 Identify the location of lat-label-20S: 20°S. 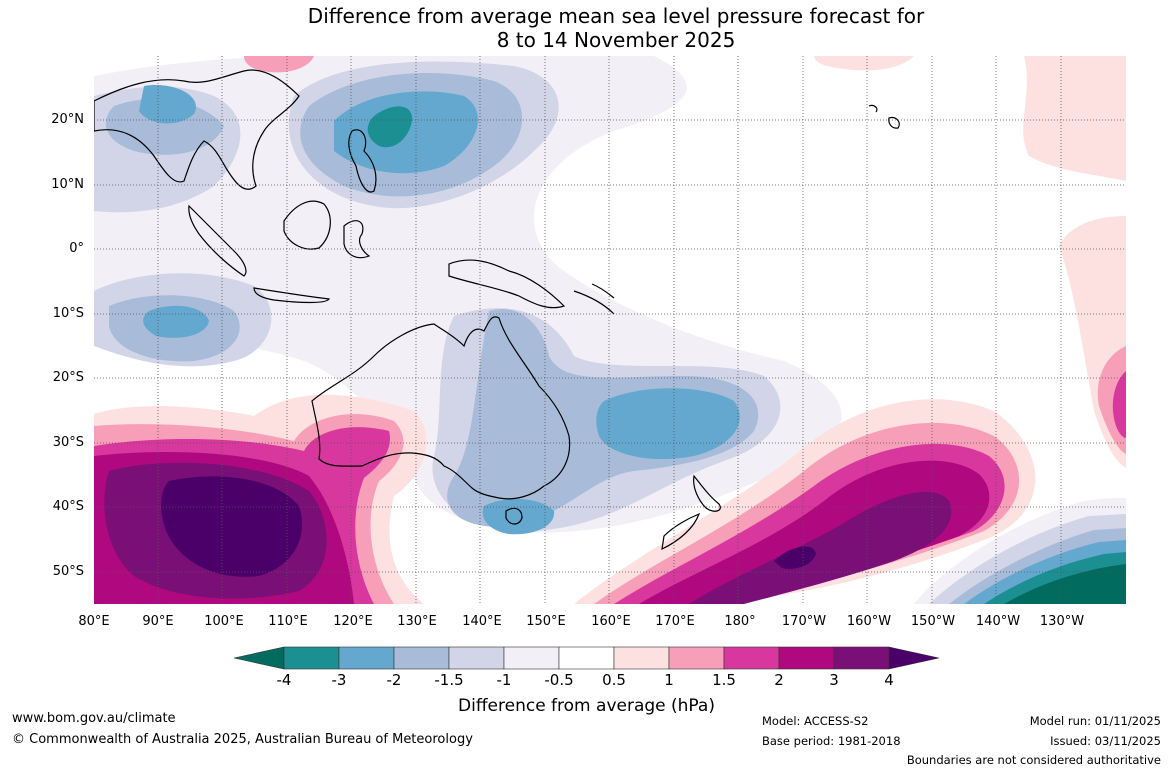
(68, 377).